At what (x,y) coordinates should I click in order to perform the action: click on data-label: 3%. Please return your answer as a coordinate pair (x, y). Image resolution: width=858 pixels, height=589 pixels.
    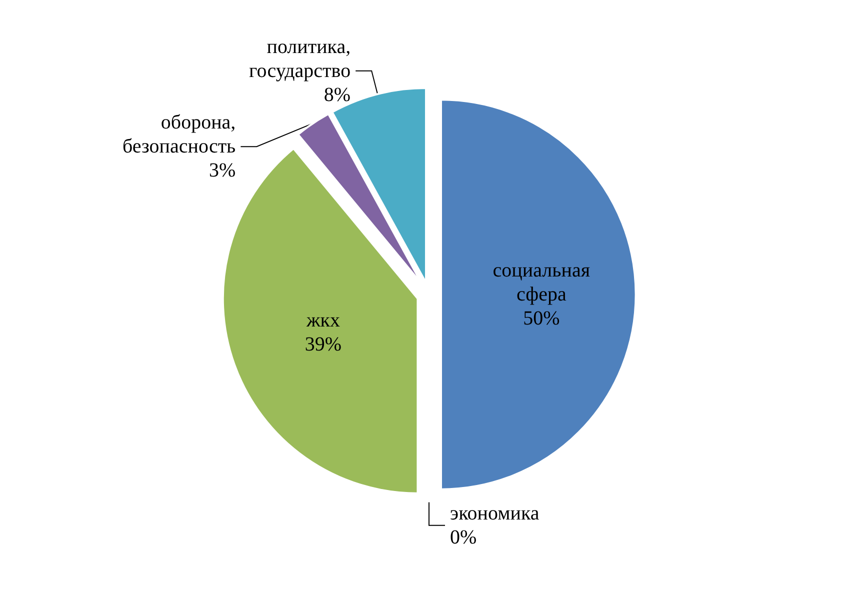
    Looking at the image, I should click on (222, 171).